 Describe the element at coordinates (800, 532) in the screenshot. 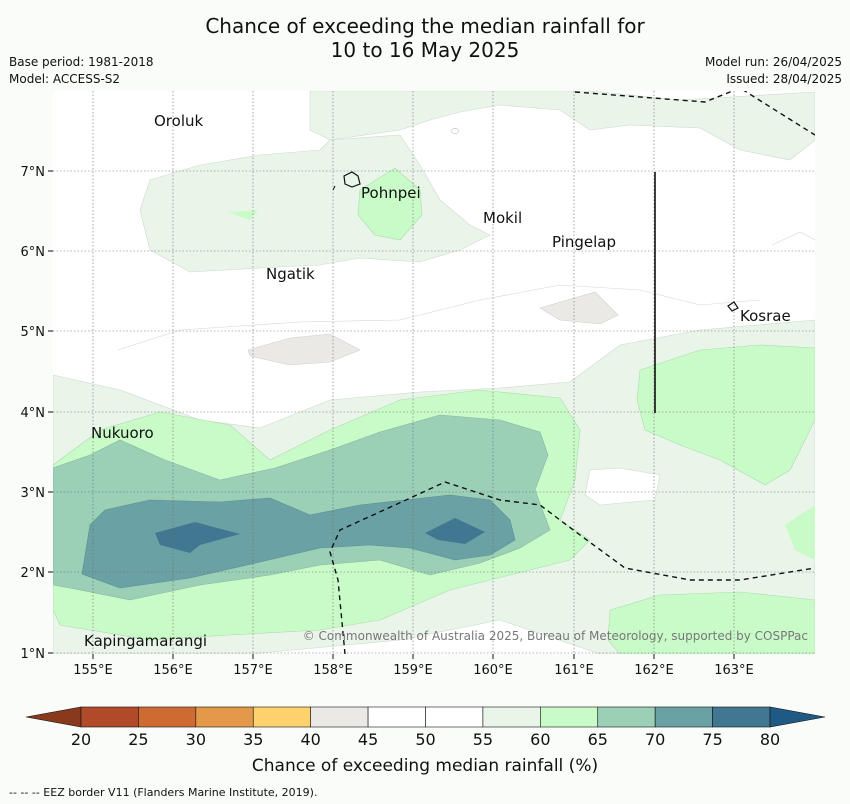

I see `contour-60-edge` at that location.